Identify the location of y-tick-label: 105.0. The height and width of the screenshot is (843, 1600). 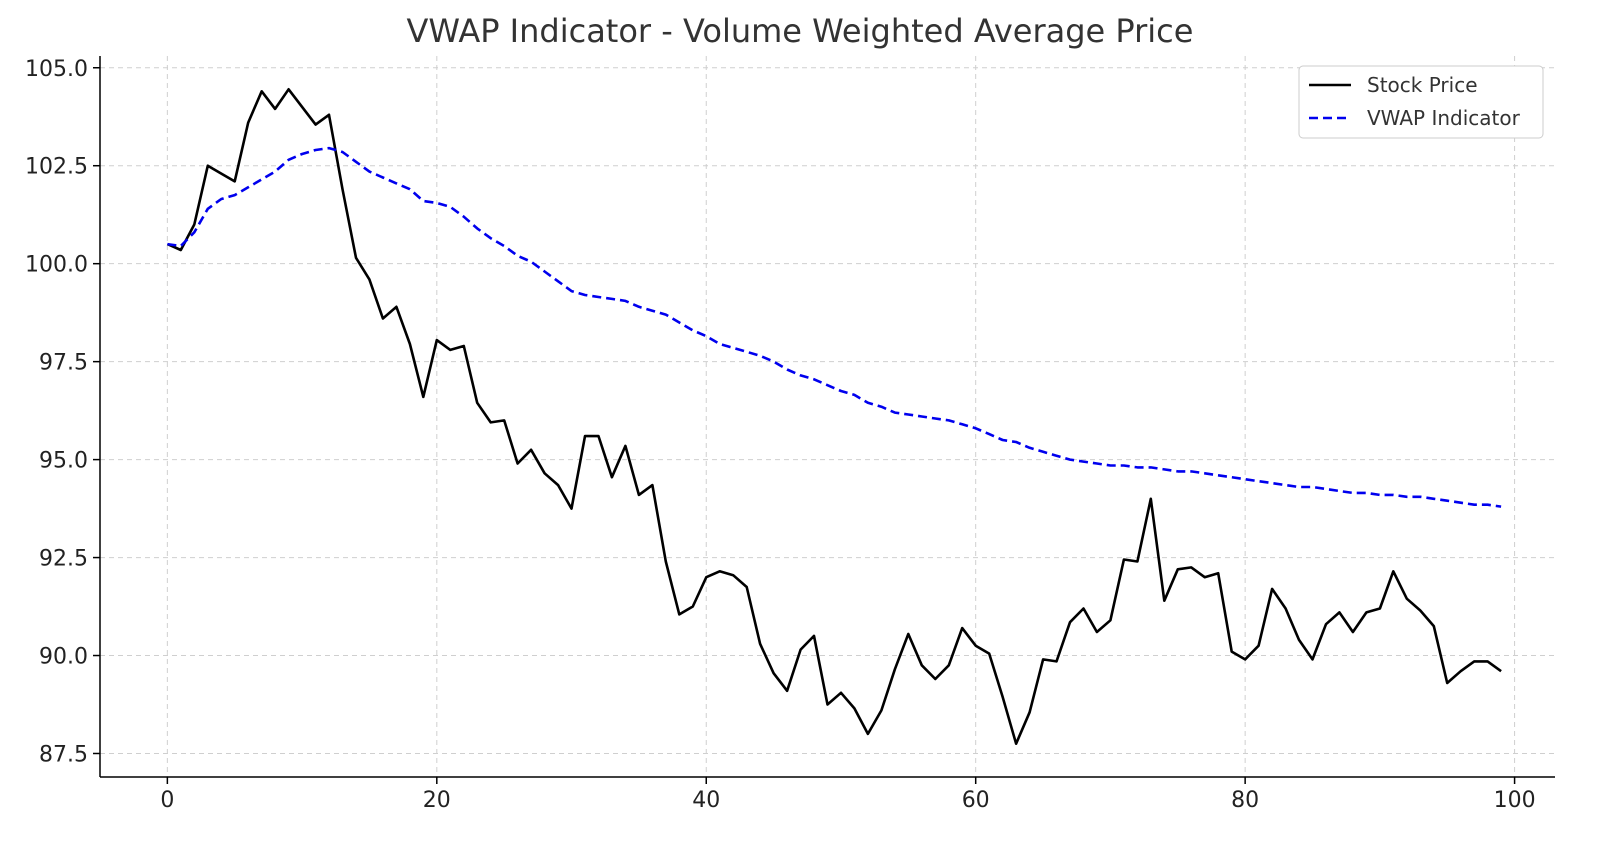
(56, 69).